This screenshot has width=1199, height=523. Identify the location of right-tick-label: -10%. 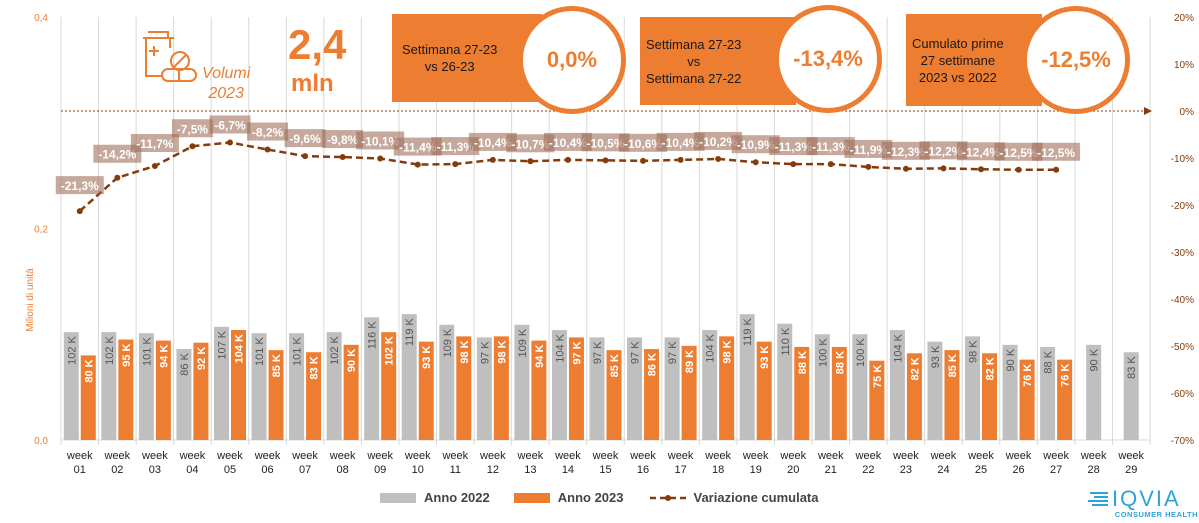
(1182, 159).